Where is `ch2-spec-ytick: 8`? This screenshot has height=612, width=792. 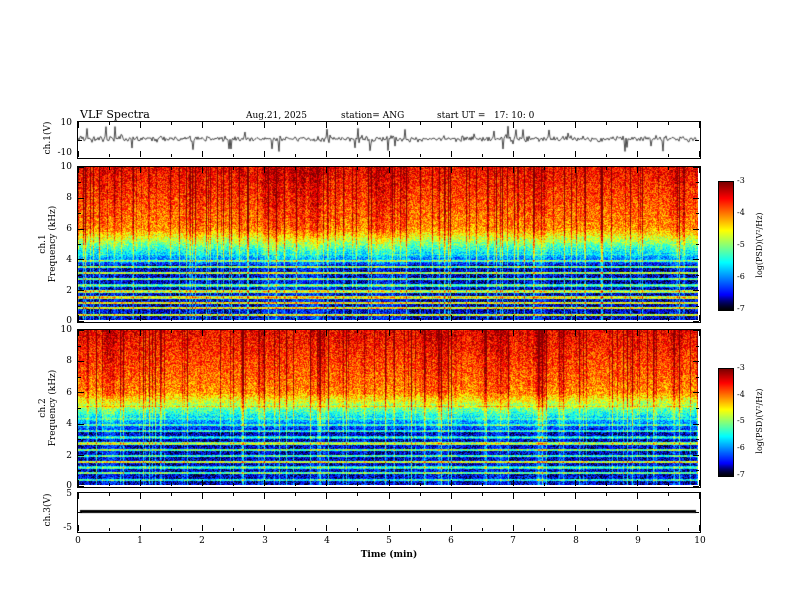
ch2-spec-ytick: 8 is located at coordinates (69, 361).